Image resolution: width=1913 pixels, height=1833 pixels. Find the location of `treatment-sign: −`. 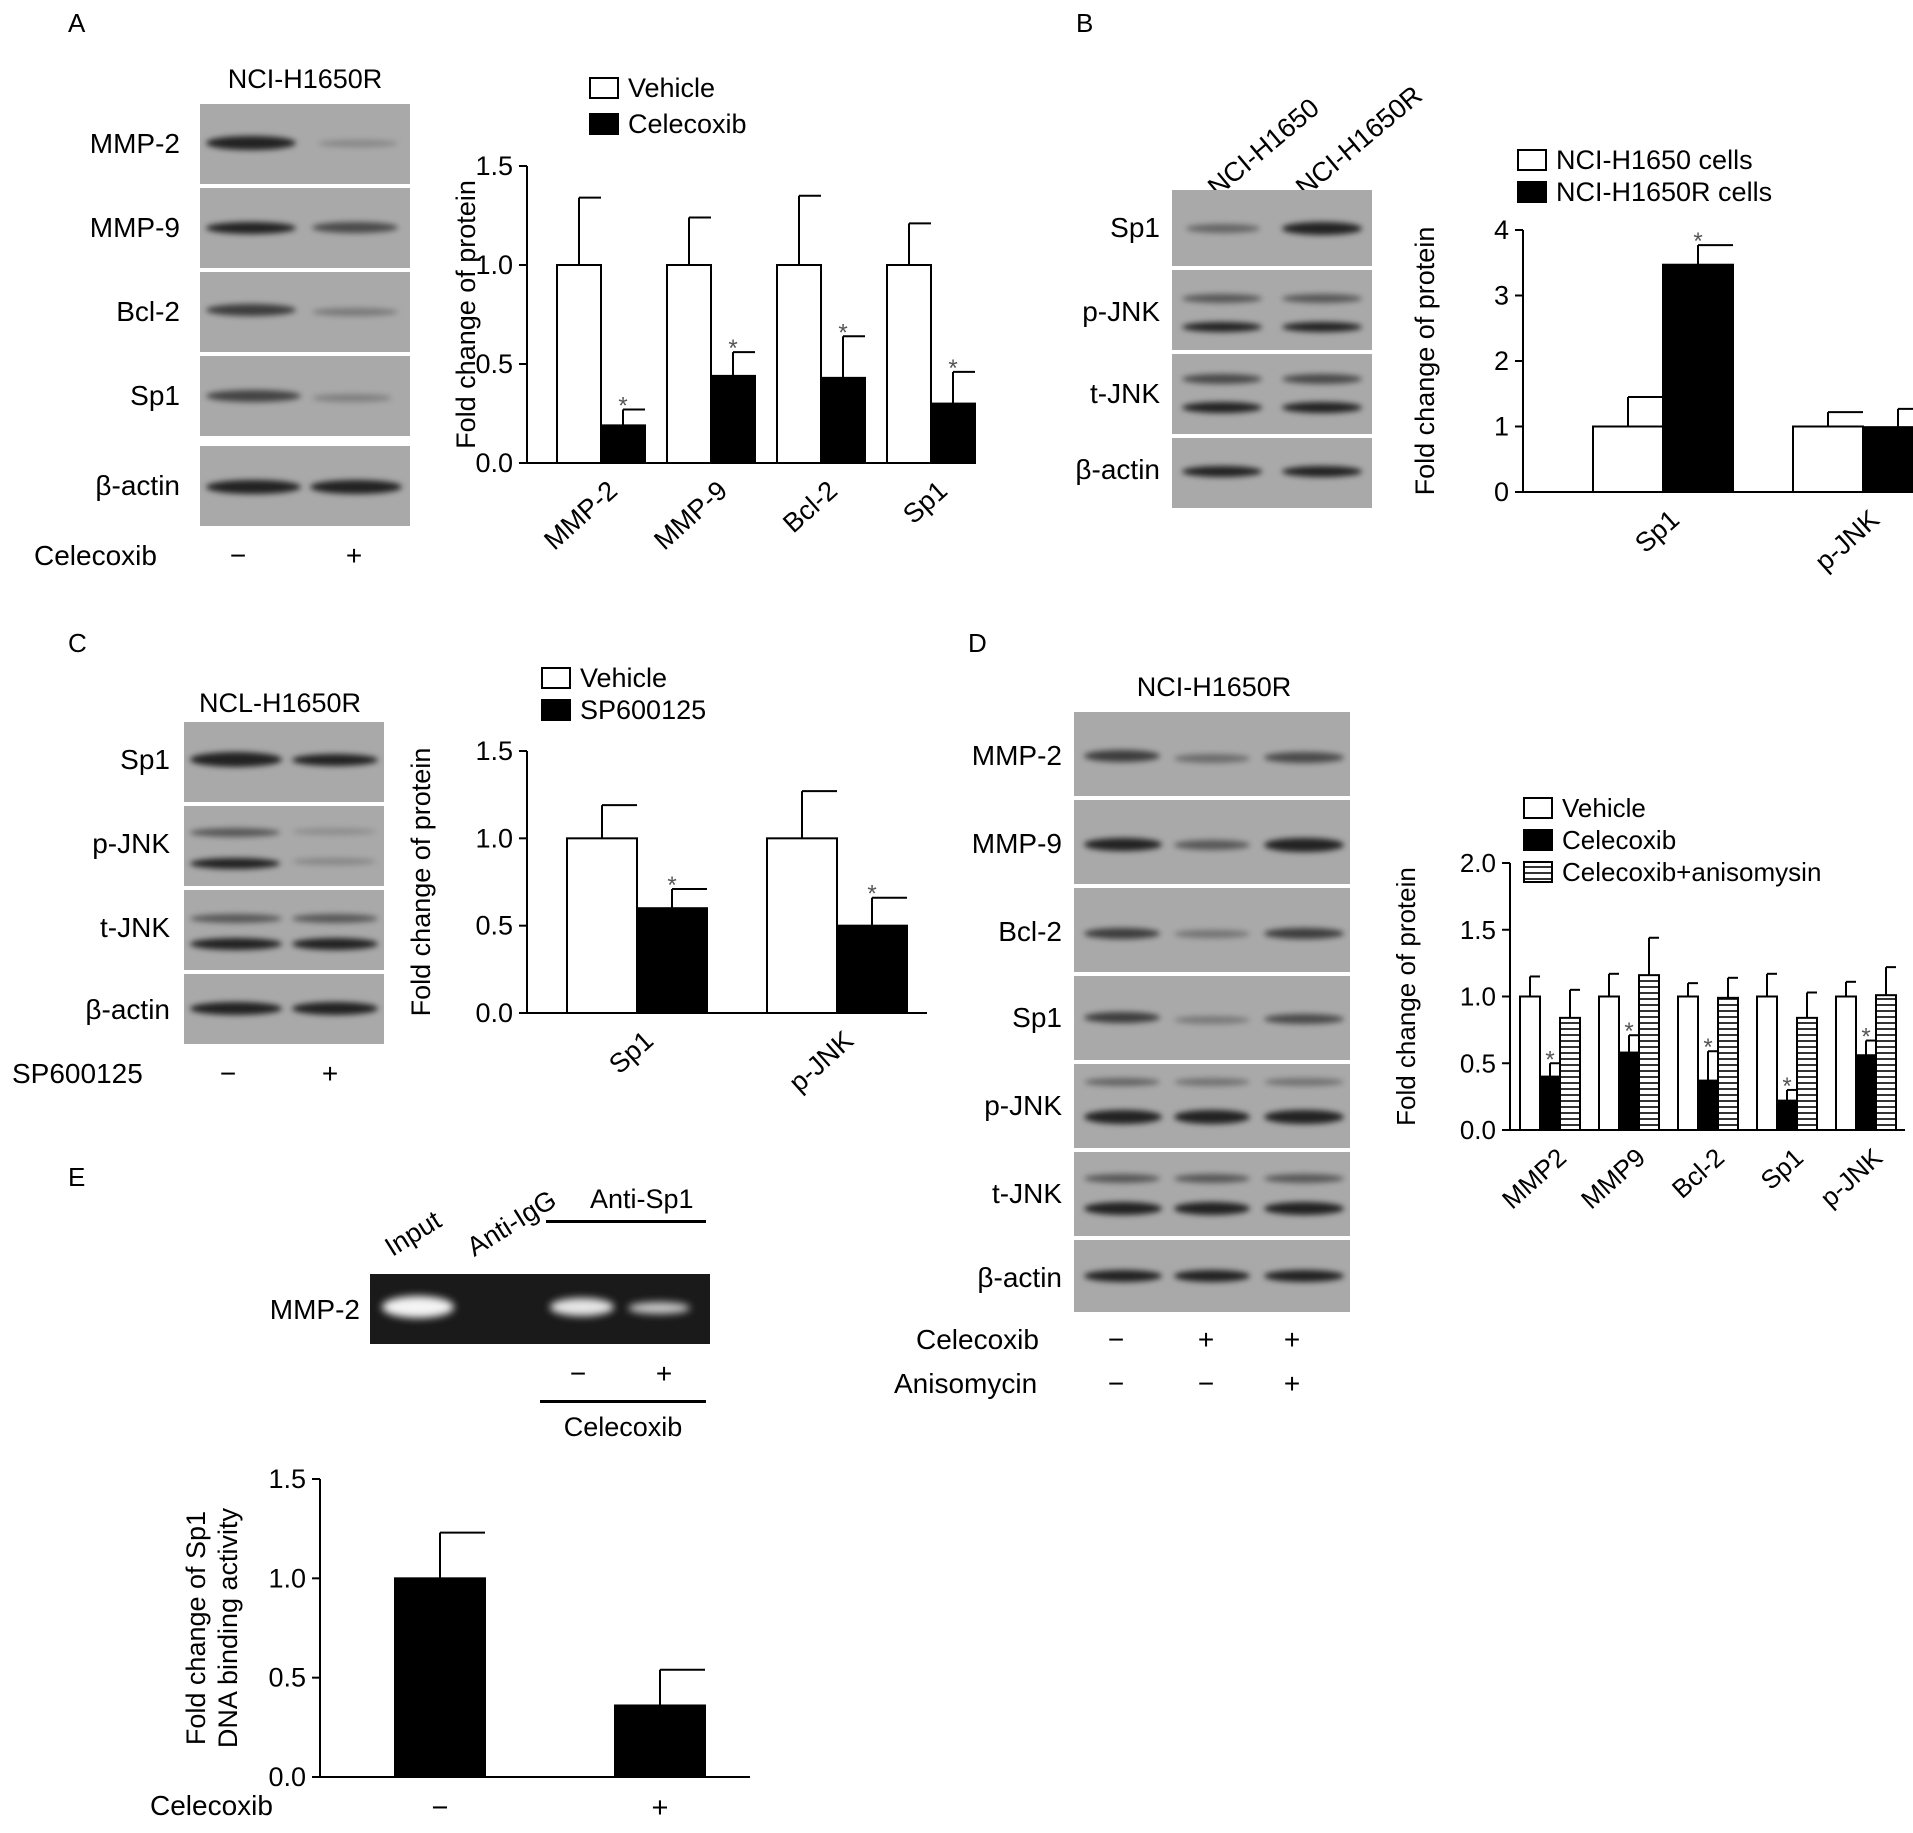

treatment-sign: − is located at coordinates (1206, 1383).